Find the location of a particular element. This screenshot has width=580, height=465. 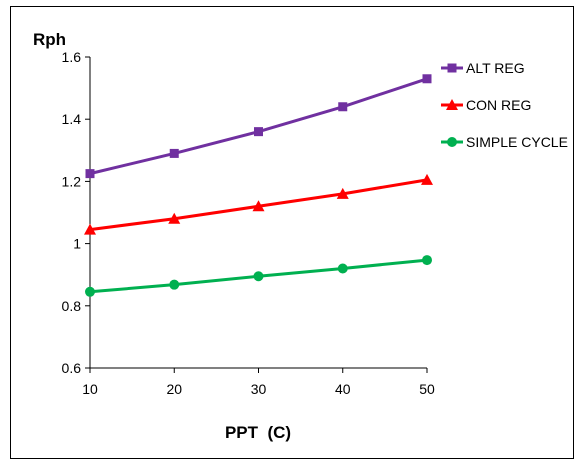

x-tick-label: 20 is located at coordinates (174, 389).